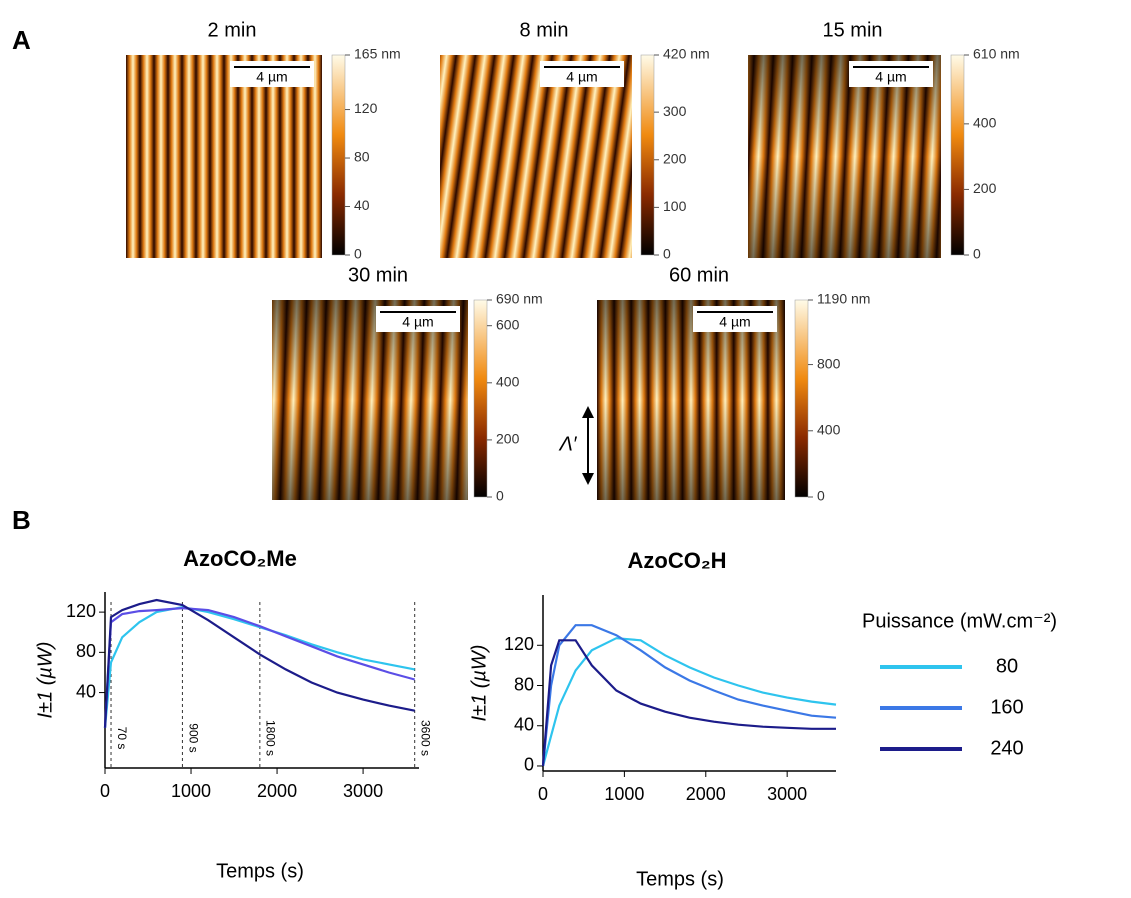 The width and height of the screenshot is (1131, 898). Describe the element at coordinates (567, 444) in the screenshot. I see `period-label: Λ′` at that location.